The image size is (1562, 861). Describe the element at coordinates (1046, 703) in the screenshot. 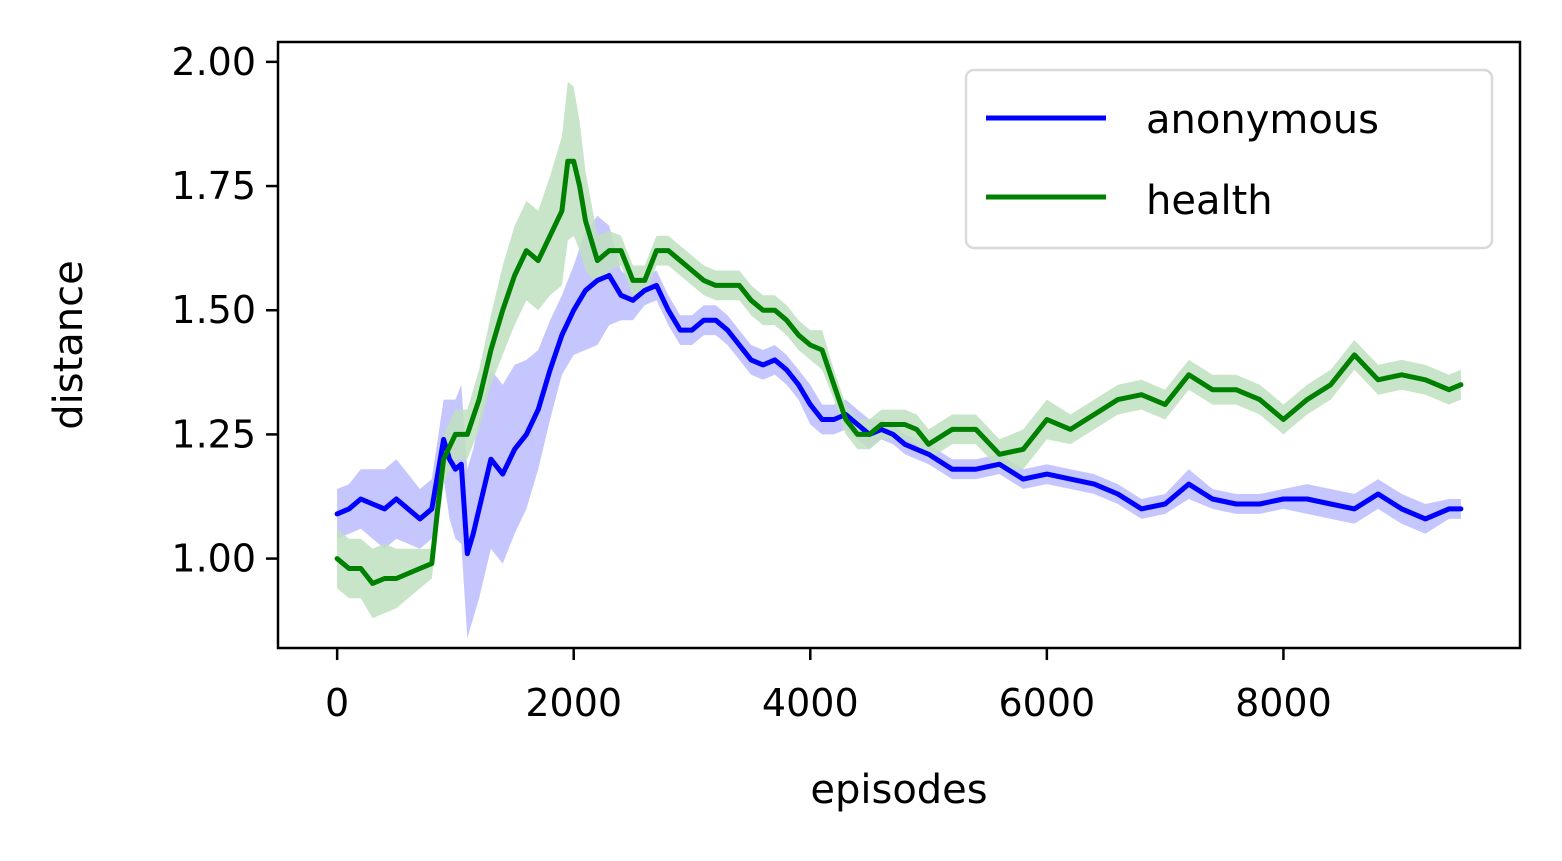

I see `x-tick-label: 6000` at that location.